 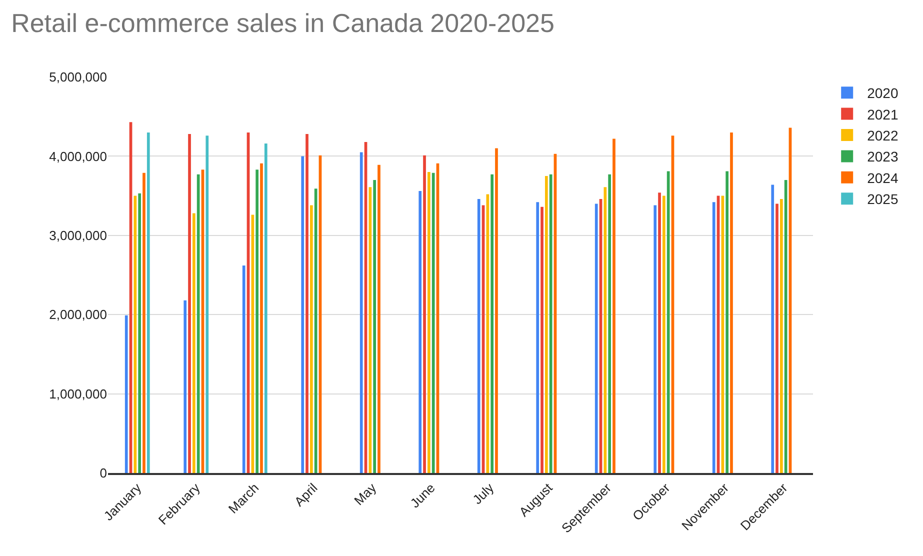 I want to click on legend-label: 2023, so click(x=882, y=156).